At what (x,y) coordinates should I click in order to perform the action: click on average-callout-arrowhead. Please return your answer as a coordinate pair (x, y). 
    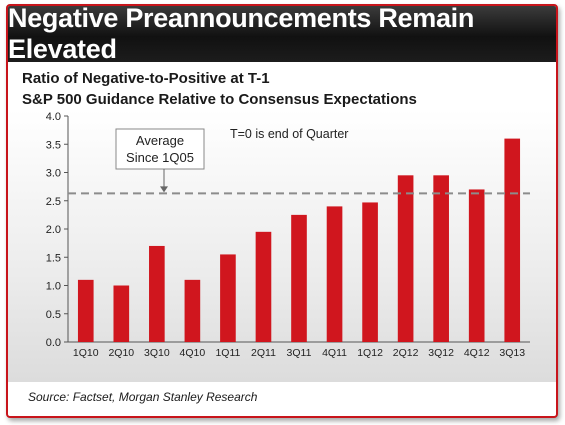
    Looking at the image, I should click on (164, 189).